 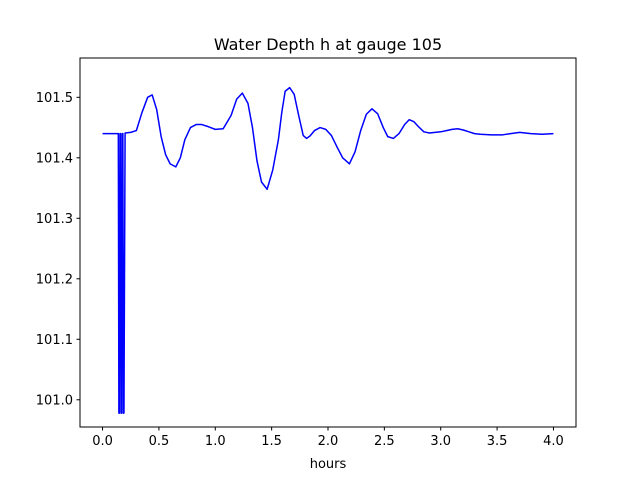 What do you see at coordinates (102, 441) in the screenshot?
I see `x-tick-label: 0.0` at bounding box center [102, 441].